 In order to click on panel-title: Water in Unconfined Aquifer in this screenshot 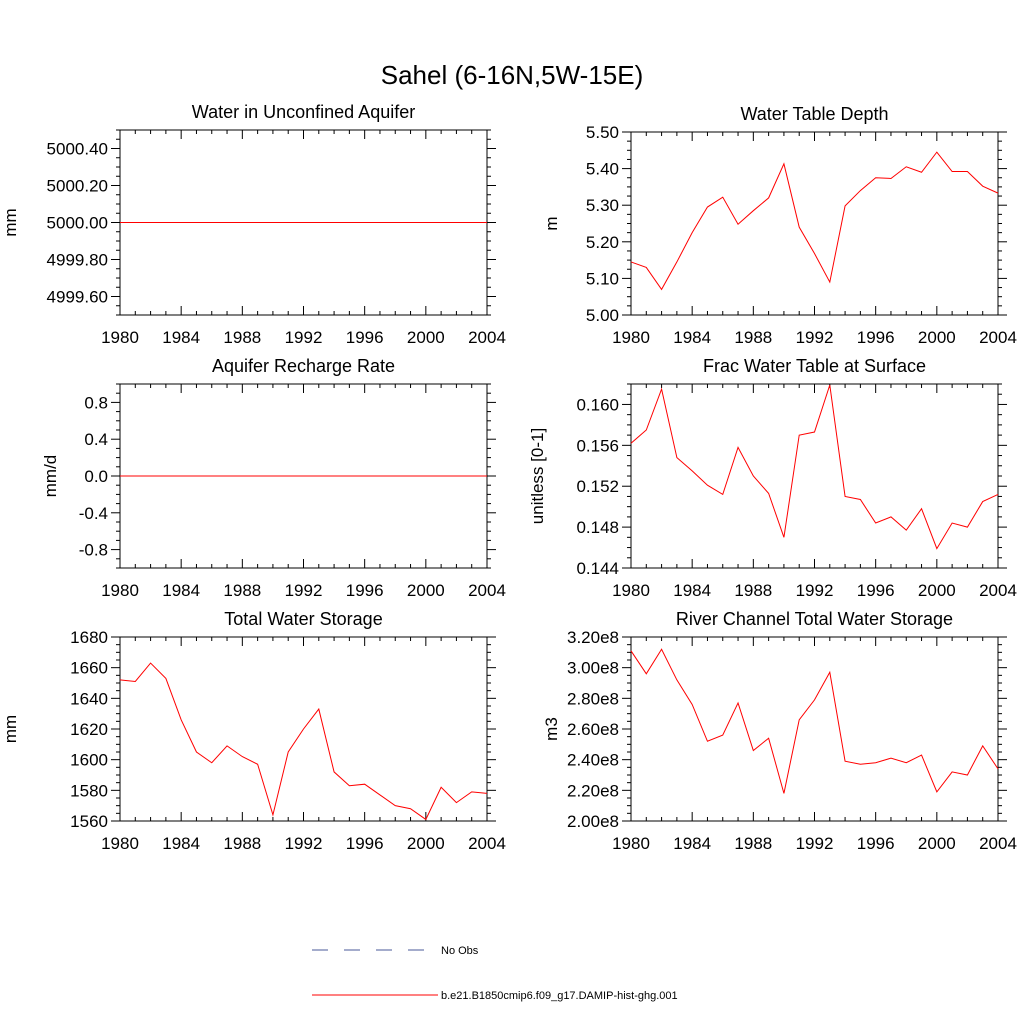, I will do `click(303, 112)`.